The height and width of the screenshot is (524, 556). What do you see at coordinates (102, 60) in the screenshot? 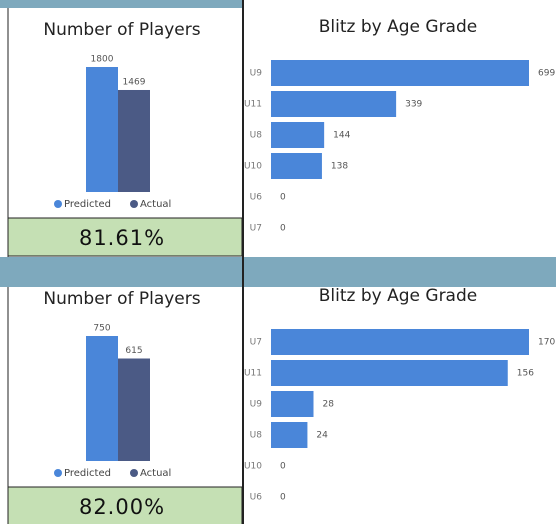
I see `data-label: 1800` at bounding box center [102, 60].